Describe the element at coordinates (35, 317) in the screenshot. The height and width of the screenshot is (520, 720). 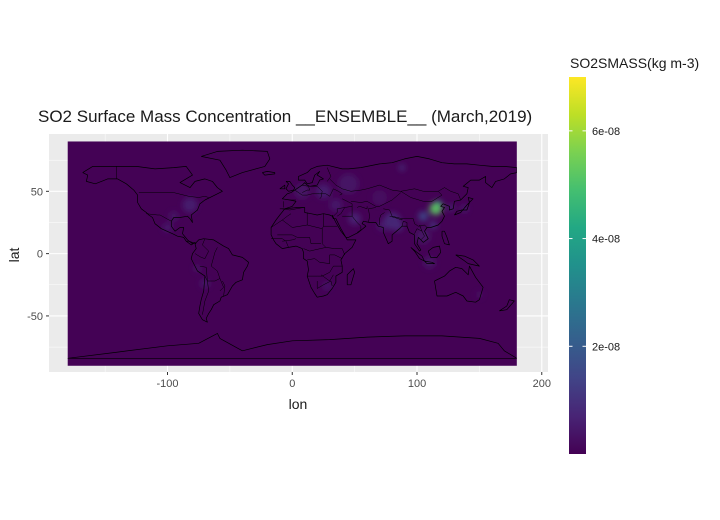
I see `y-tick-label: -50` at that location.